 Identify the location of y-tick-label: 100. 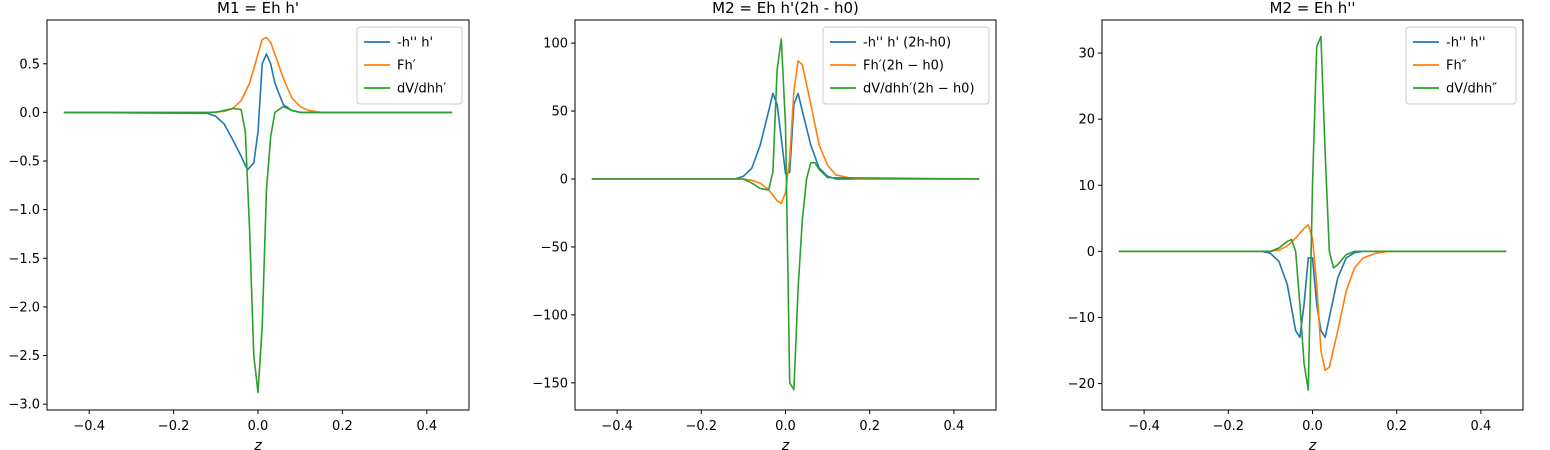
(555, 44).